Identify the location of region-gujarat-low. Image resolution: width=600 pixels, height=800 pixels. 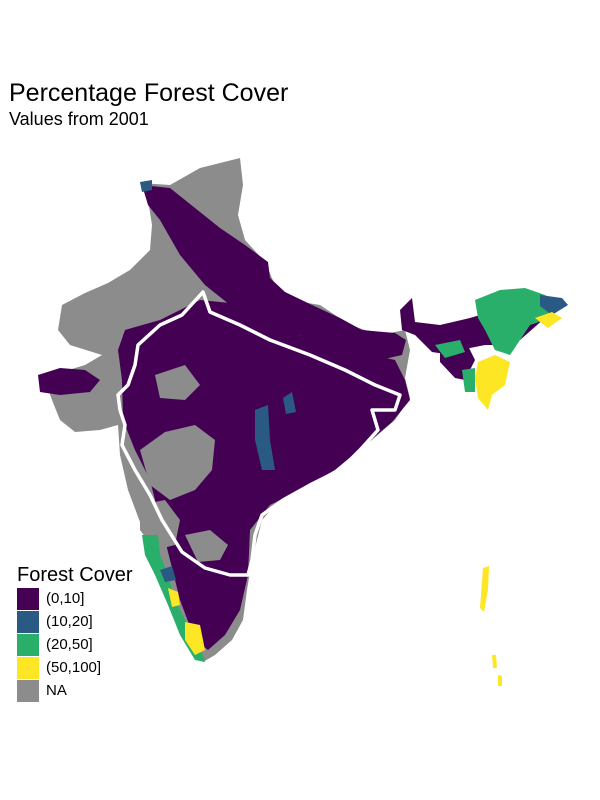
(69, 381).